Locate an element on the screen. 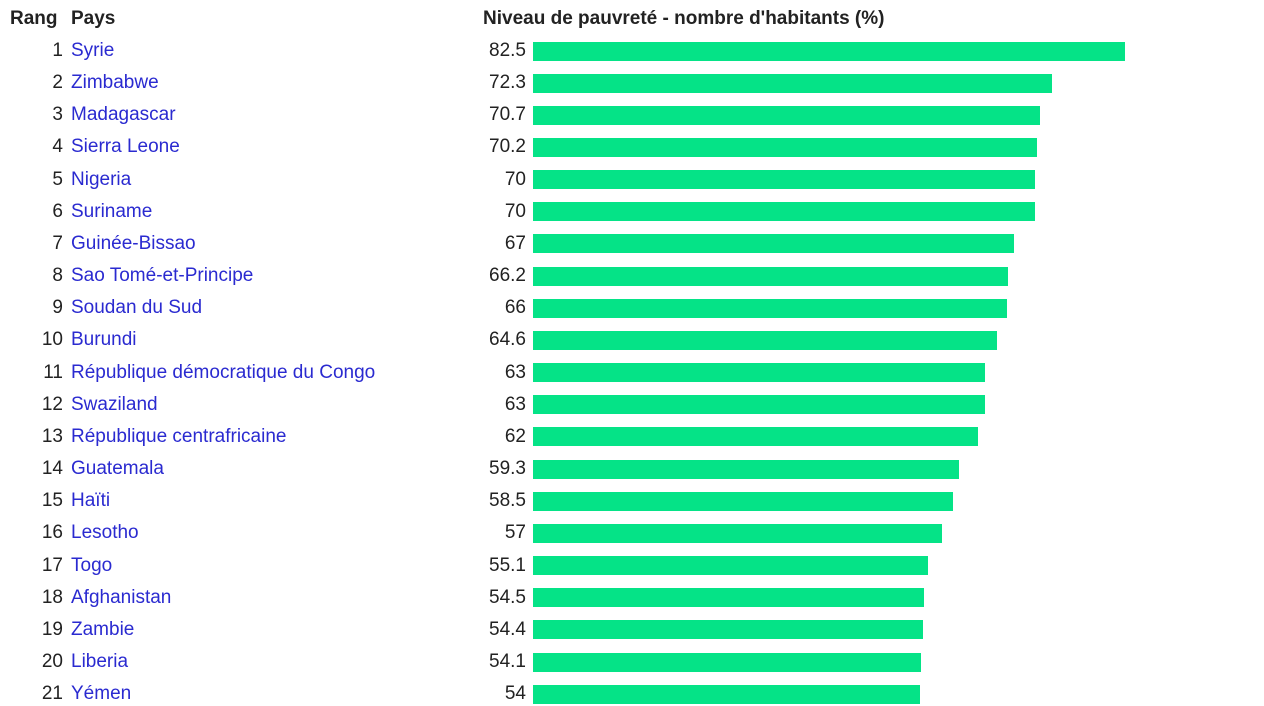  value-label: 54.5 is located at coordinates (507, 597).